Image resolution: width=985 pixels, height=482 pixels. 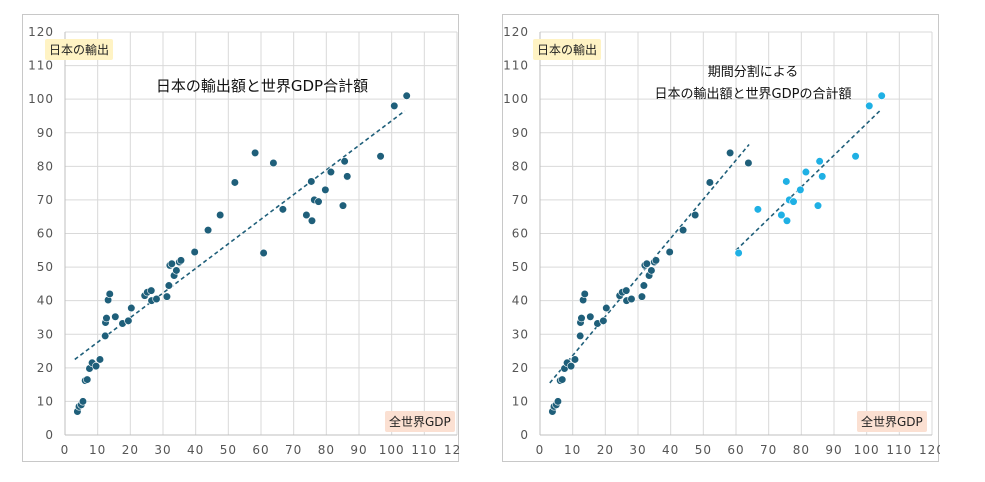 I want to click on x-tick-label: 30, so click(x=162, y=450).